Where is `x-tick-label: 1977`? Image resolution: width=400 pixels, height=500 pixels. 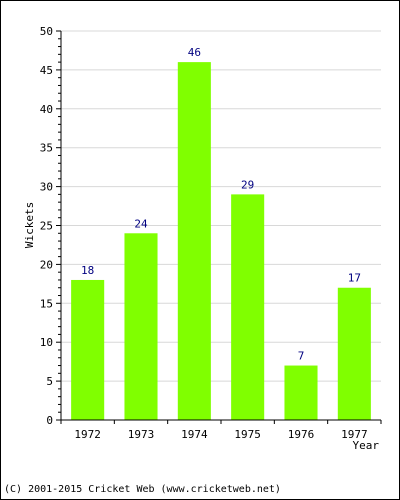
x-tick-label: 1977 is located at coordinates (354, 434).